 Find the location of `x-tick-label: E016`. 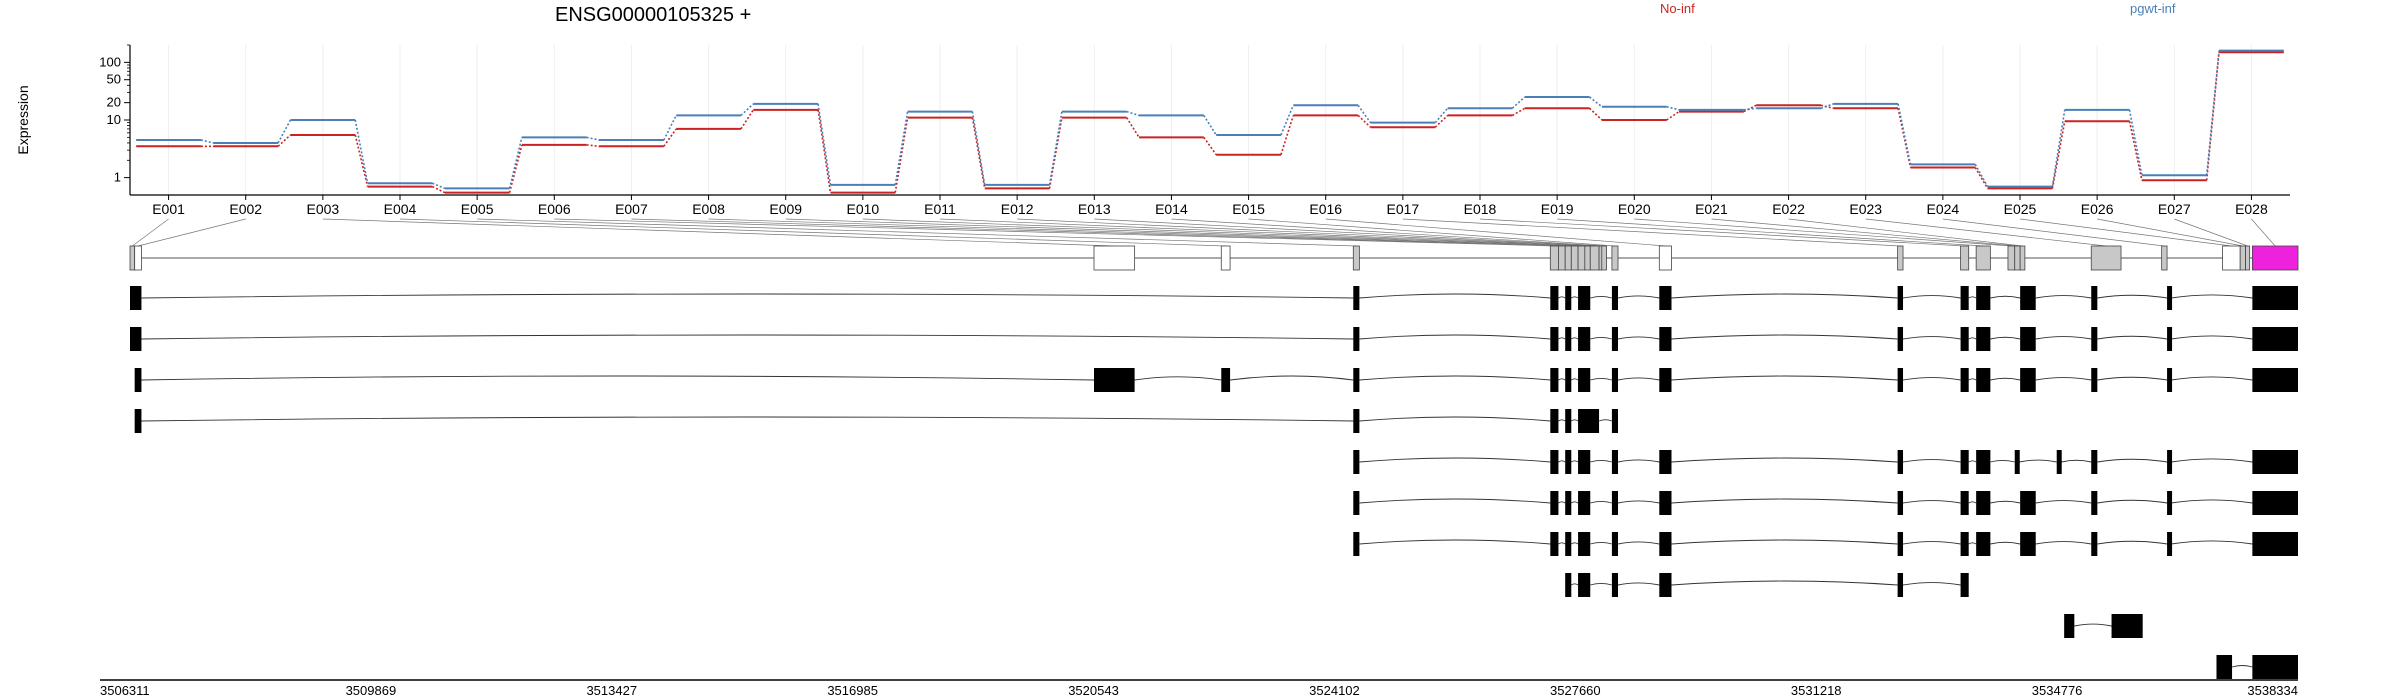

x-tick-label: E016 is located at coordinates (1325, 209).